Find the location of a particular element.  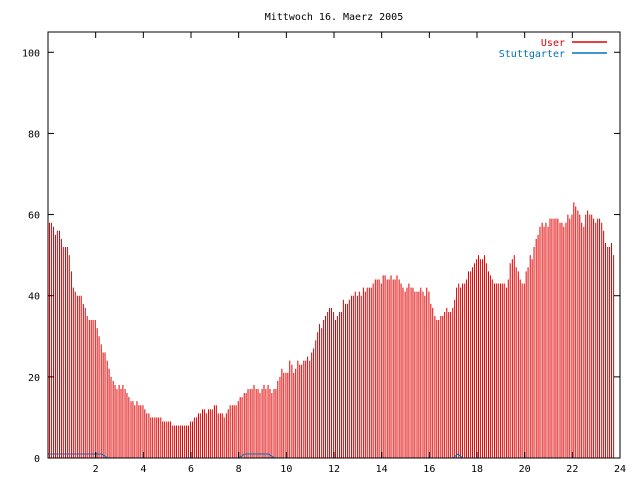

x-tick-label-2: 2 is located at coordinates (96, 469).